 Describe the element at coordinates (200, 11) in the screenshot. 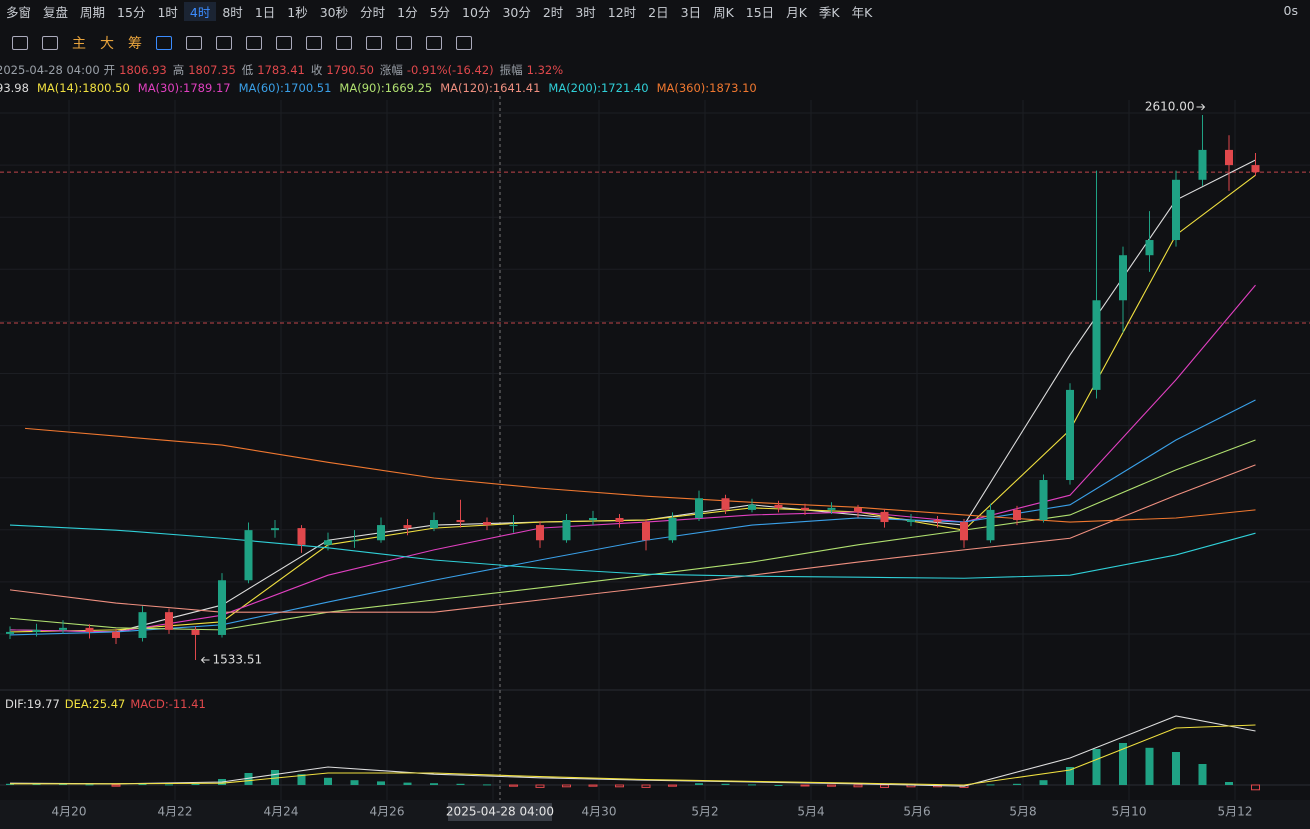

I see `period-button: 4时` at that location.